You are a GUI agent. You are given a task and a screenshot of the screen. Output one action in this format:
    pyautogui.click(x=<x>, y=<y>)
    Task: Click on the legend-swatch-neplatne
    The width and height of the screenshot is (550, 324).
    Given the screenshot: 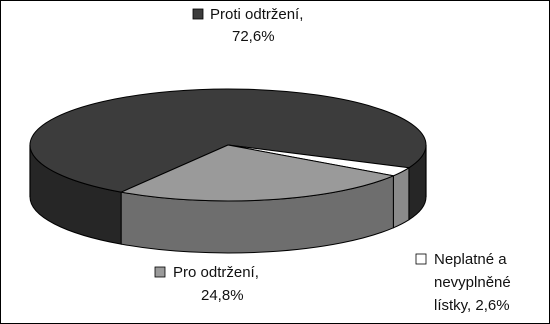 What is the action you would take?
    pyautogui.click(x=421, y=259)
    